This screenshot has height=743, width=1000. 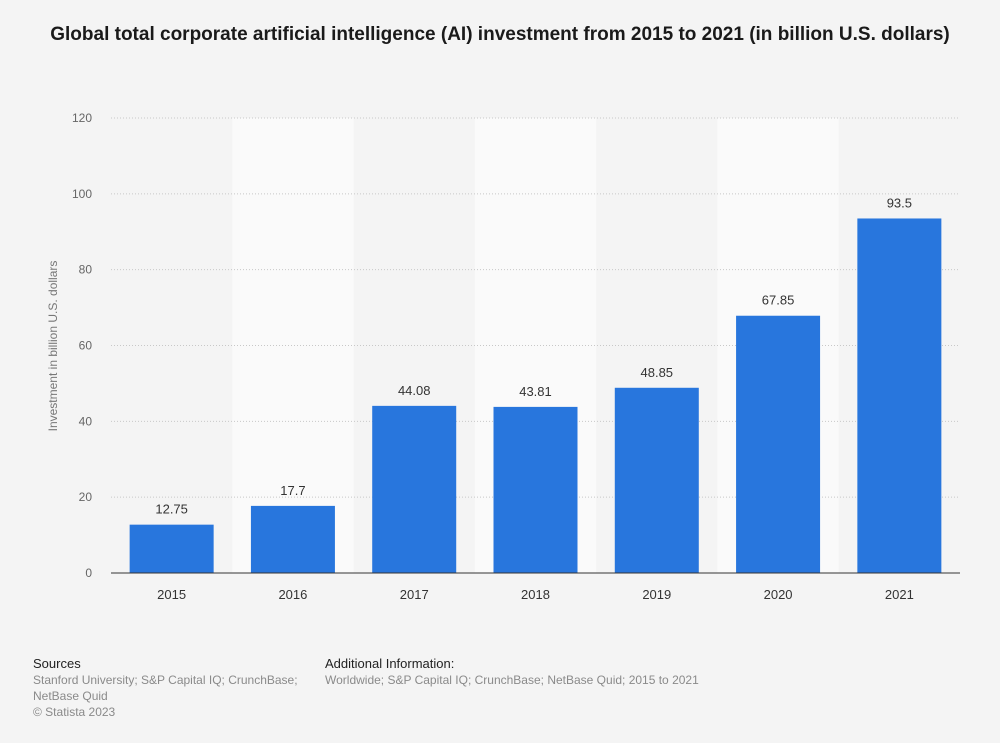 I want to click on x-tick-label: 2020, so click(x=778, y=594).